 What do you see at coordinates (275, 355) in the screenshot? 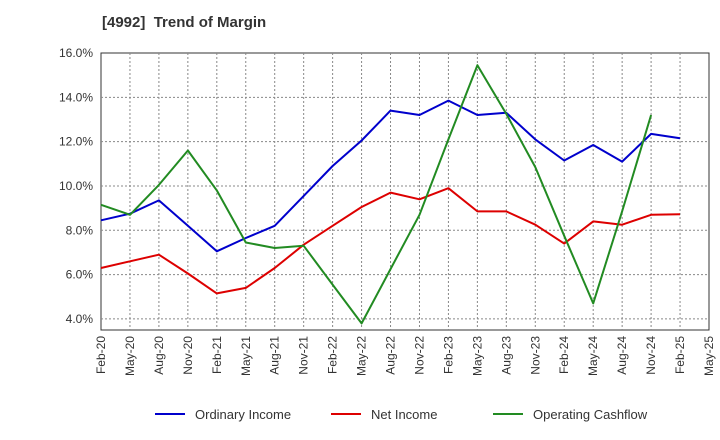
I see `x-tick-label: Aug-21` at bounding box center [275, 355].